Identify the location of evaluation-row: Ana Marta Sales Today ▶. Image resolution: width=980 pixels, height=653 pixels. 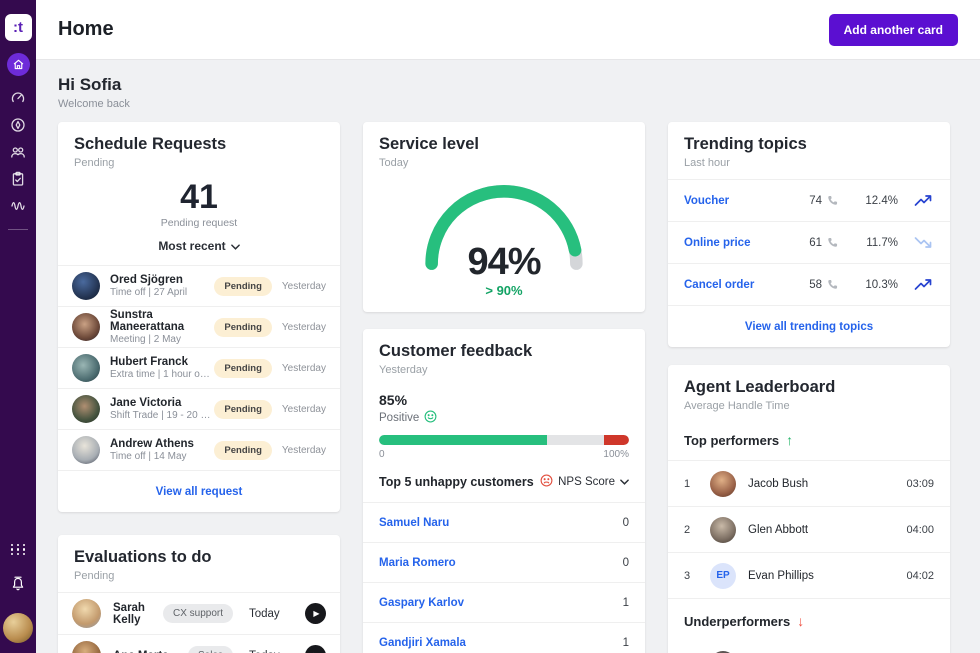
(199, 643).